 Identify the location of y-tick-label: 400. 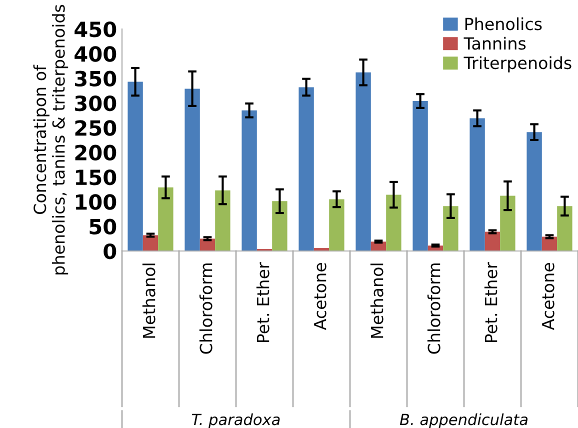
(95, 54).